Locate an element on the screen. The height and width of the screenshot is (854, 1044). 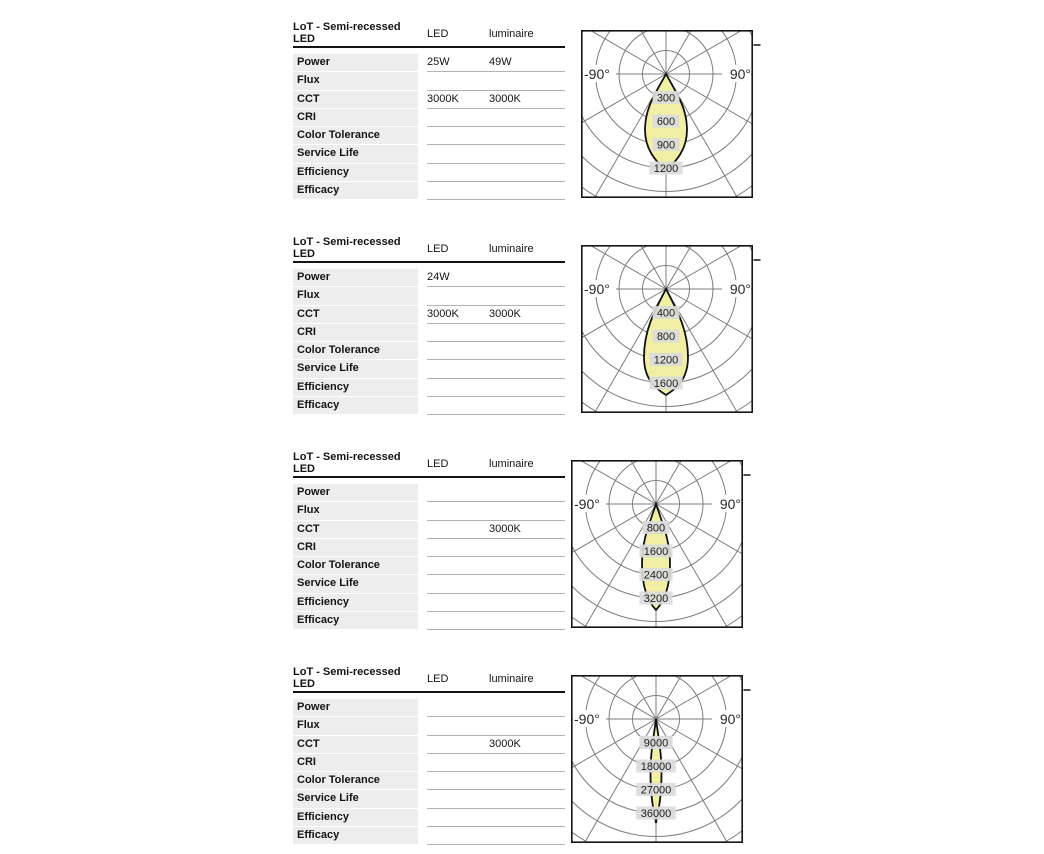
table-row: Efficiency is located at coordinates (429, 817).